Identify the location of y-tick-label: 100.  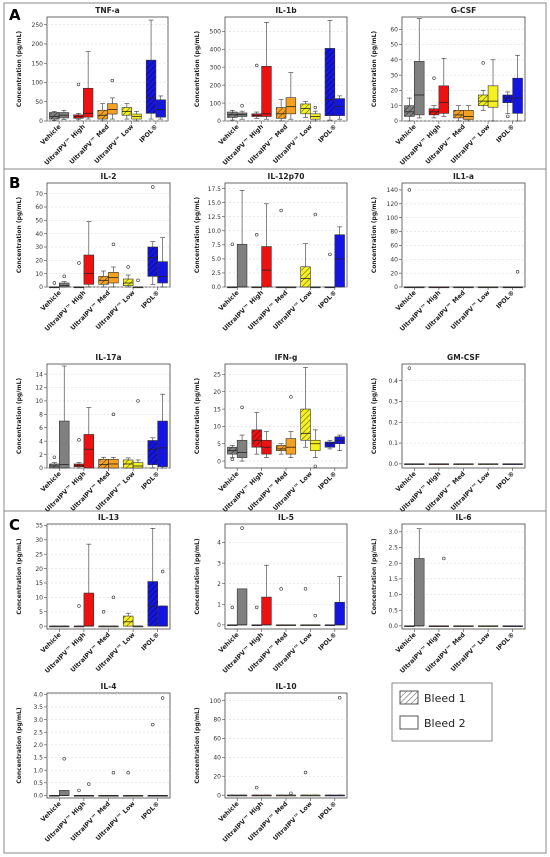
(216, 103).